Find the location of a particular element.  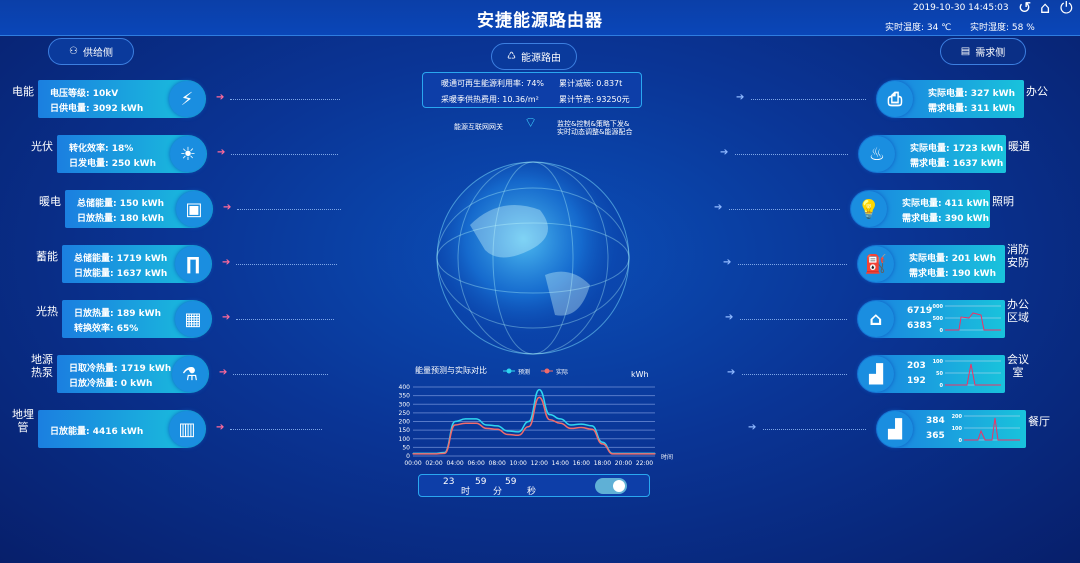

supply-line-1: 日取冷热量: 1719 kWh is located at coordinates (120, 369).